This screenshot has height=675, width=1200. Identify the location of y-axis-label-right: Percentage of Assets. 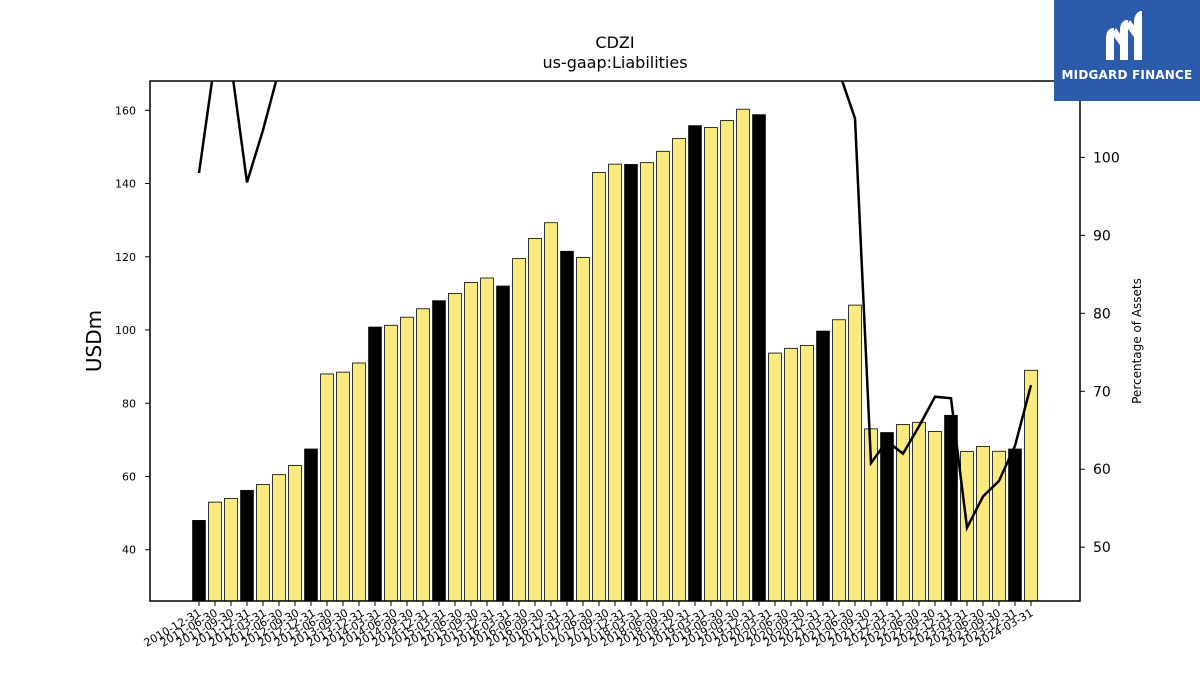
(1137, 341).